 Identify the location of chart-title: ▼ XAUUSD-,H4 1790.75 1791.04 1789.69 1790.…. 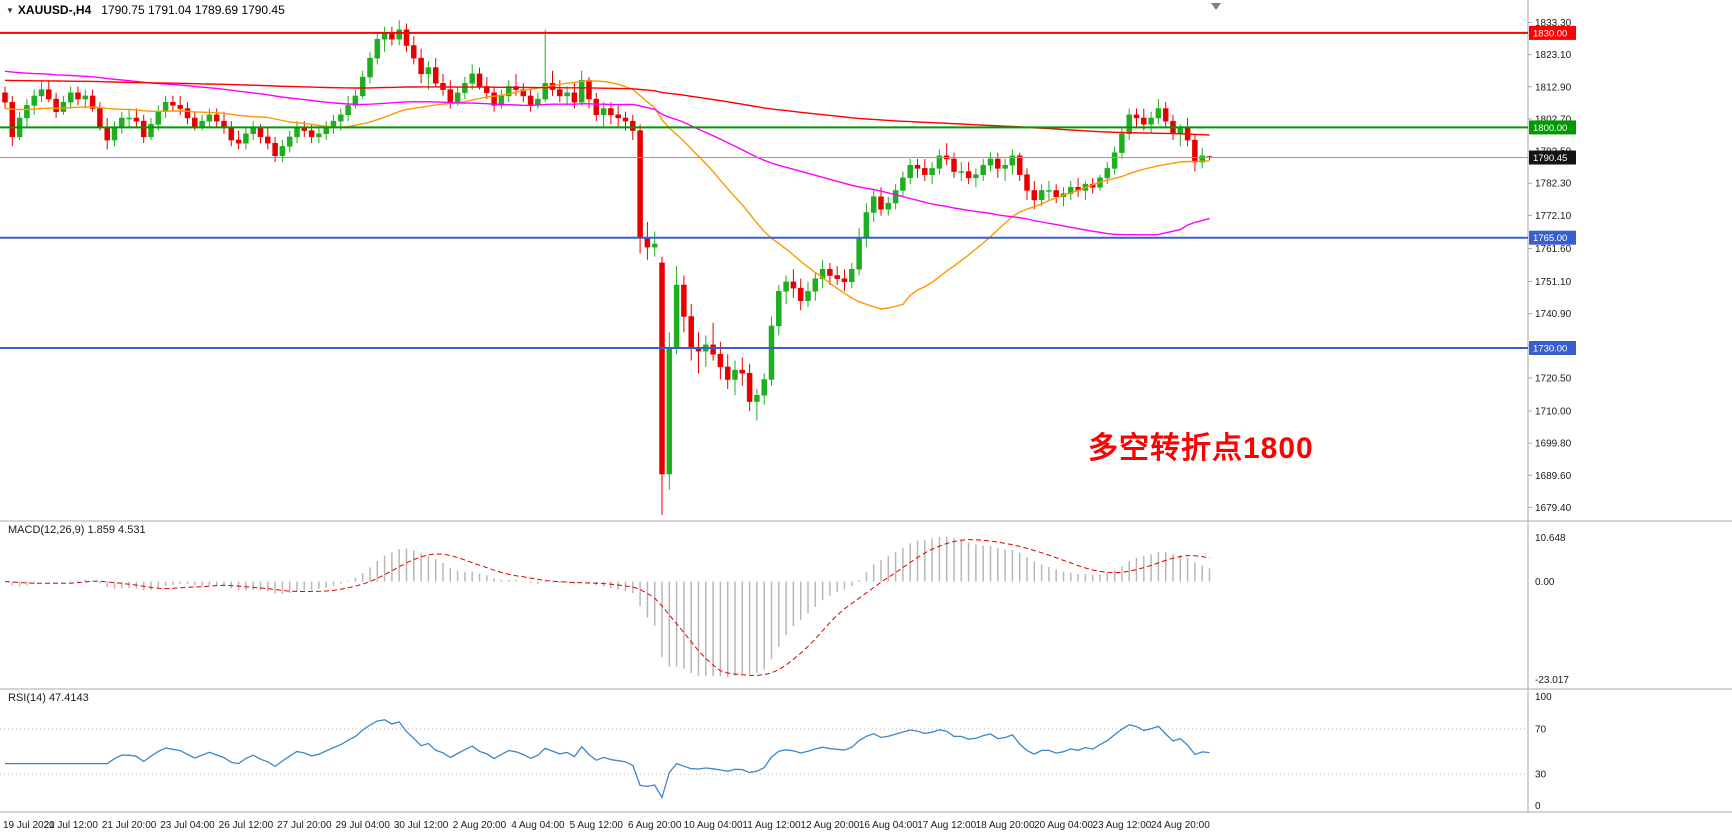
(145, 10).